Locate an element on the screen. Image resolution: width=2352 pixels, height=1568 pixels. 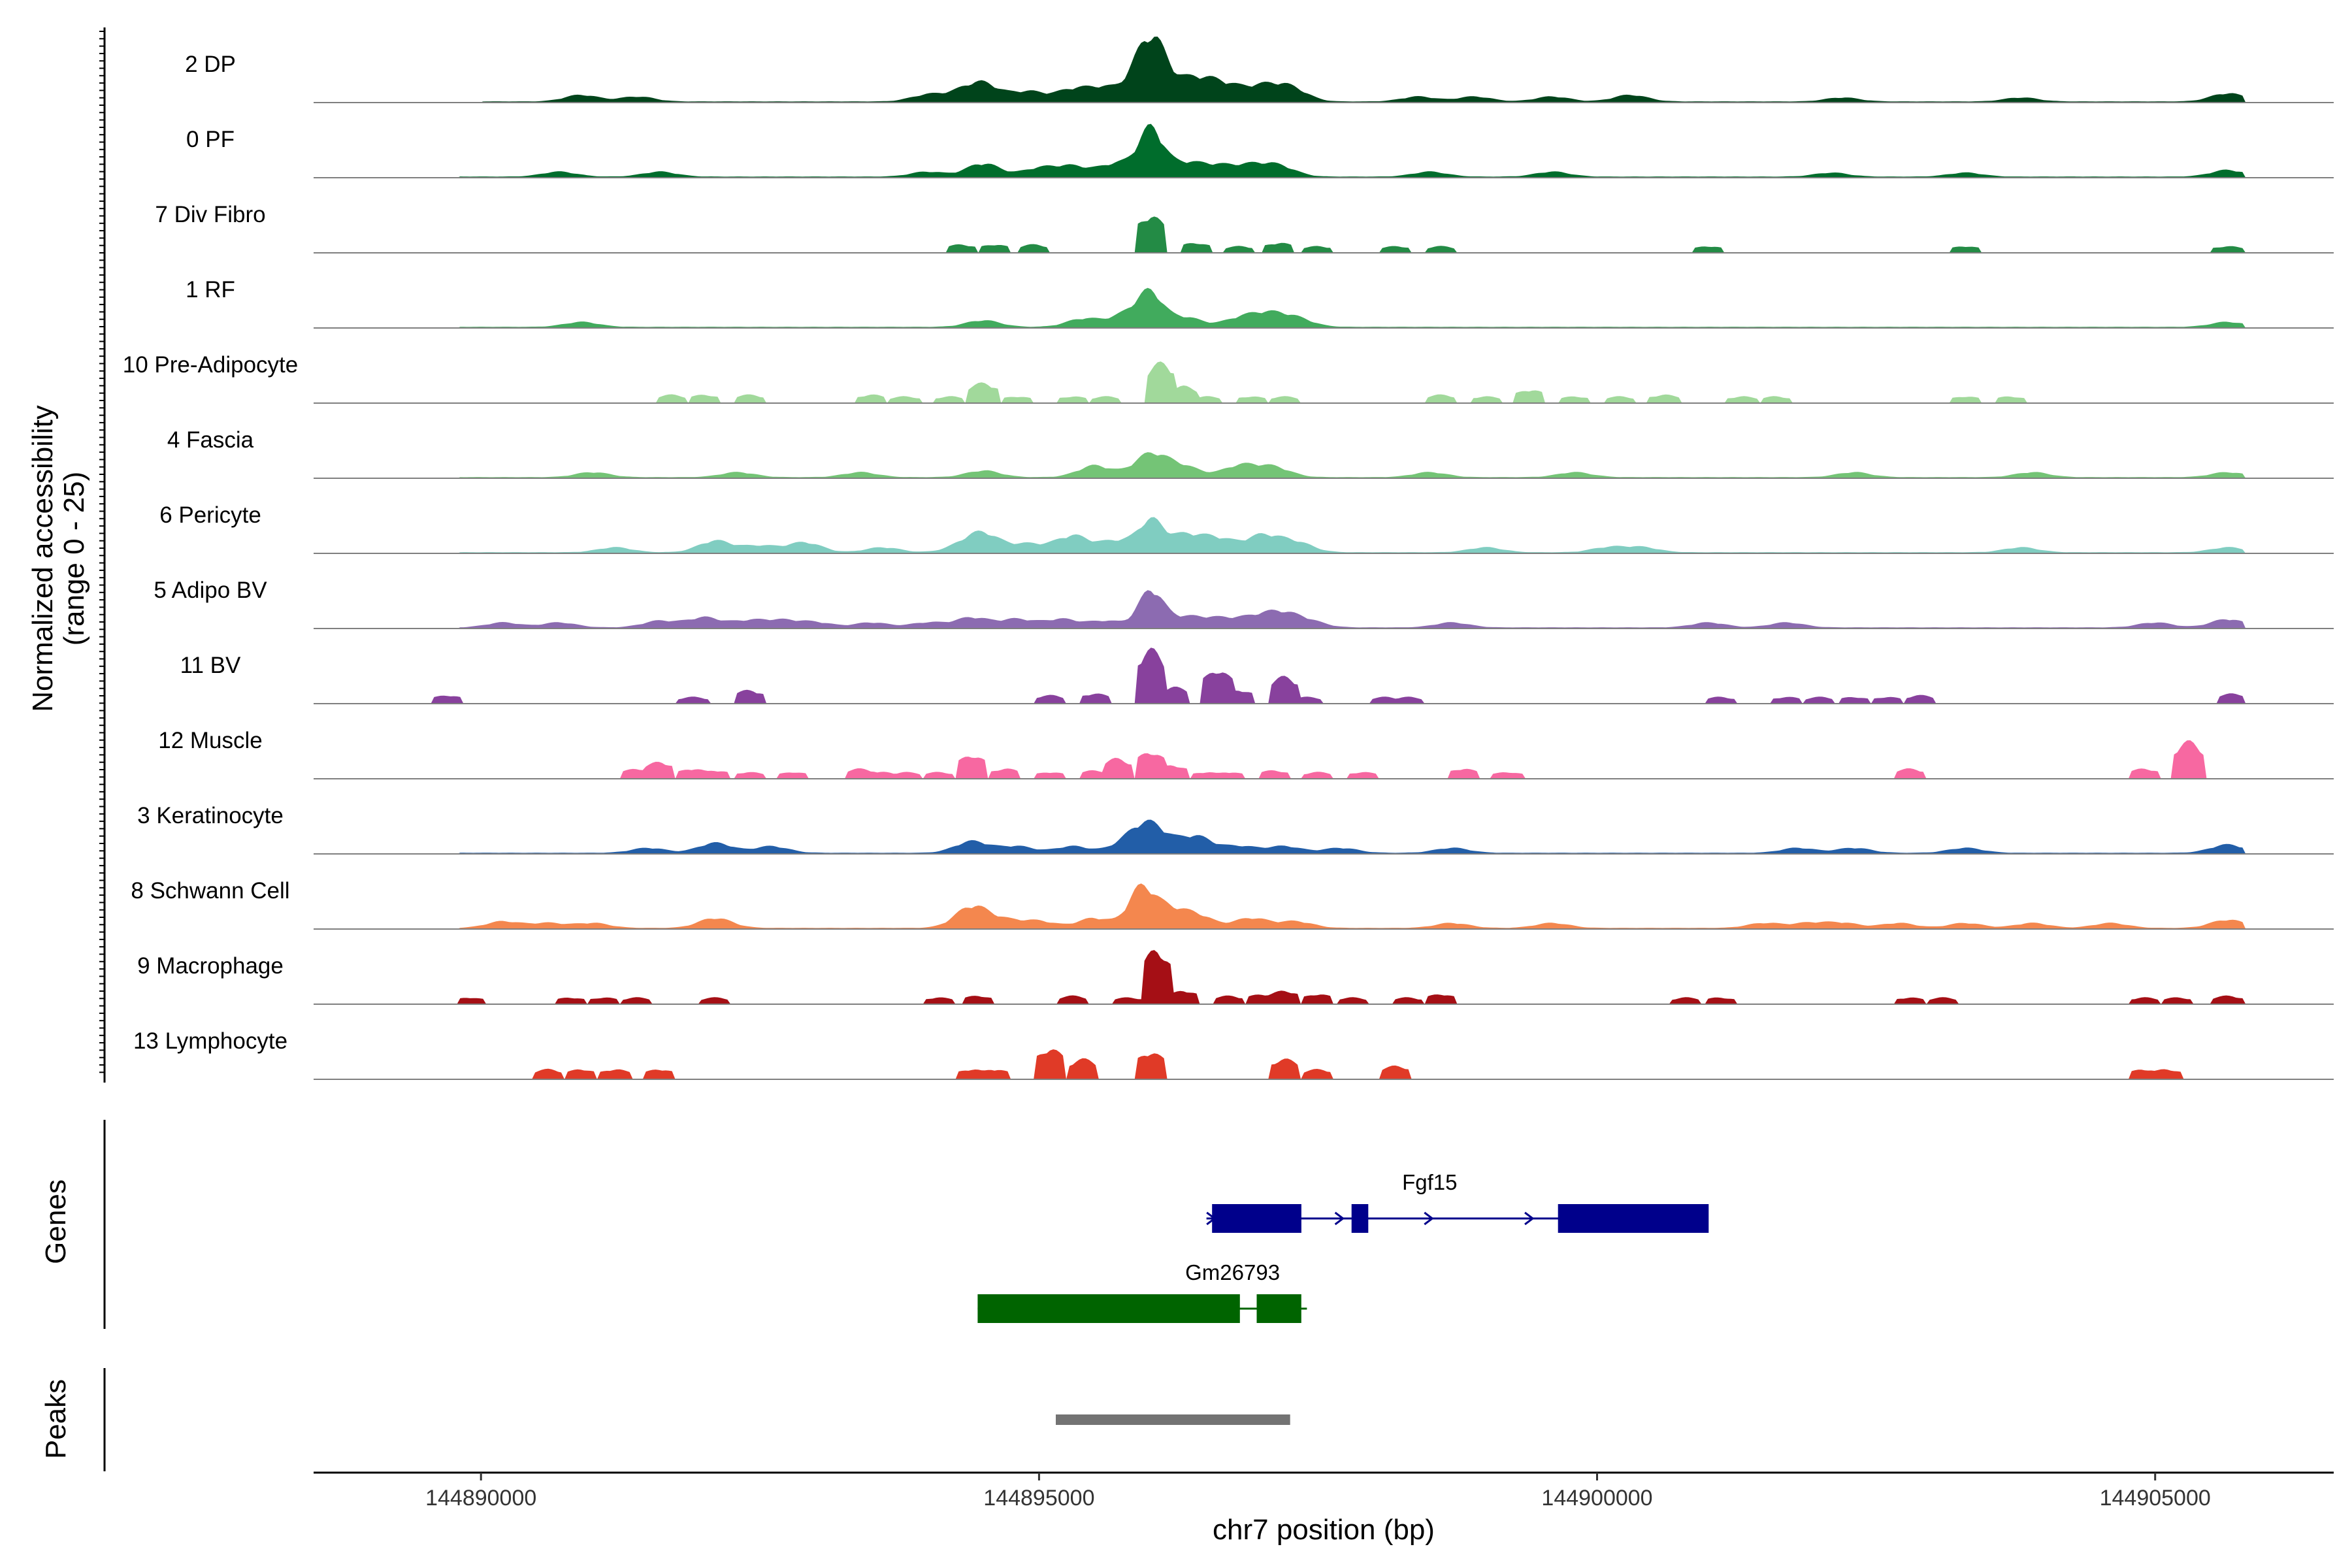
track-7: 6 Pericyte is located at coordinates (1246, 528).